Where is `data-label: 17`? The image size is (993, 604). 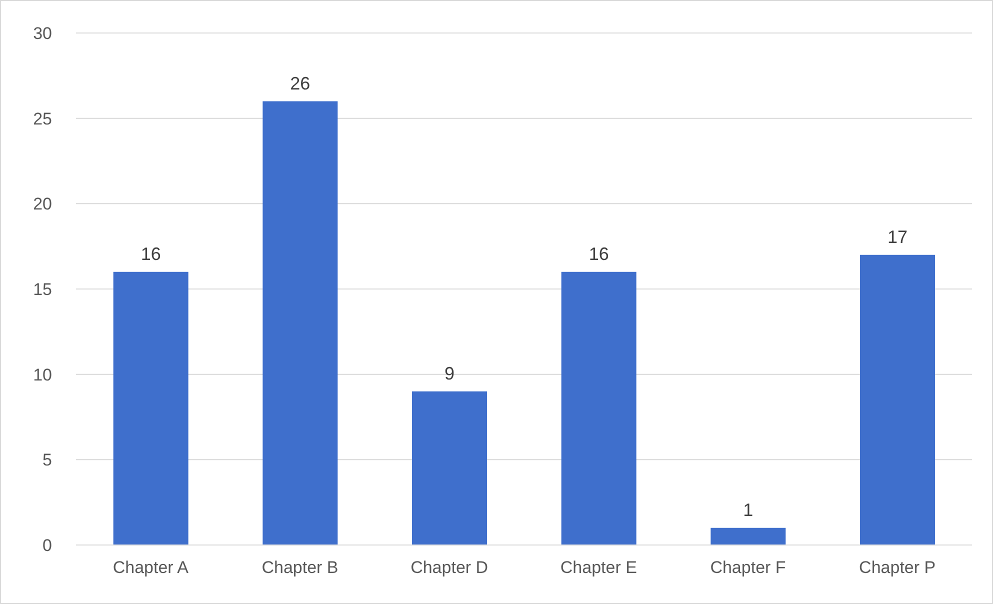
data-label: 17 is located at coordinates (897, 236).